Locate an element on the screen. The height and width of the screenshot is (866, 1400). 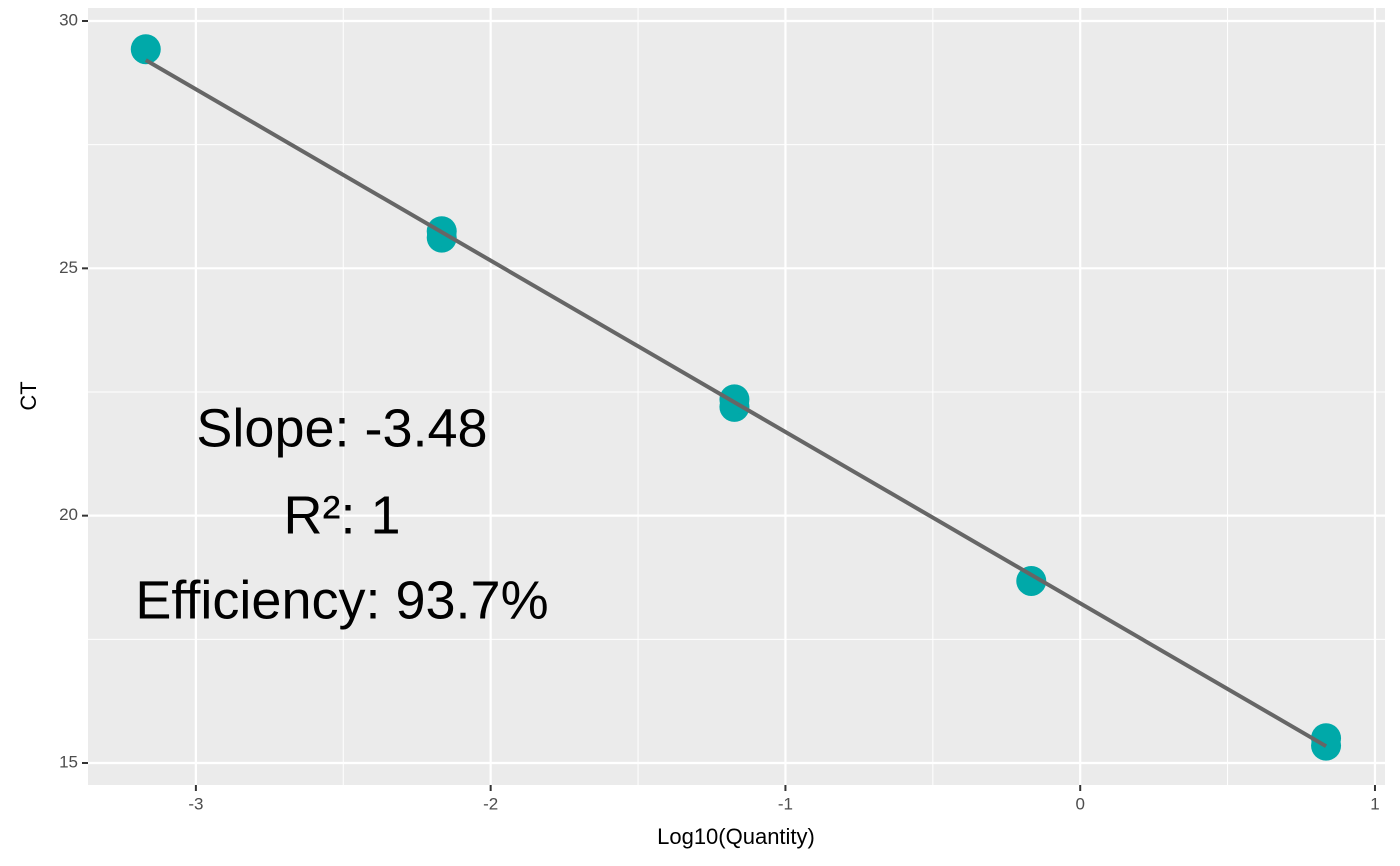
annotation: Slope: -3.48 is located at coordinates (341, 428).